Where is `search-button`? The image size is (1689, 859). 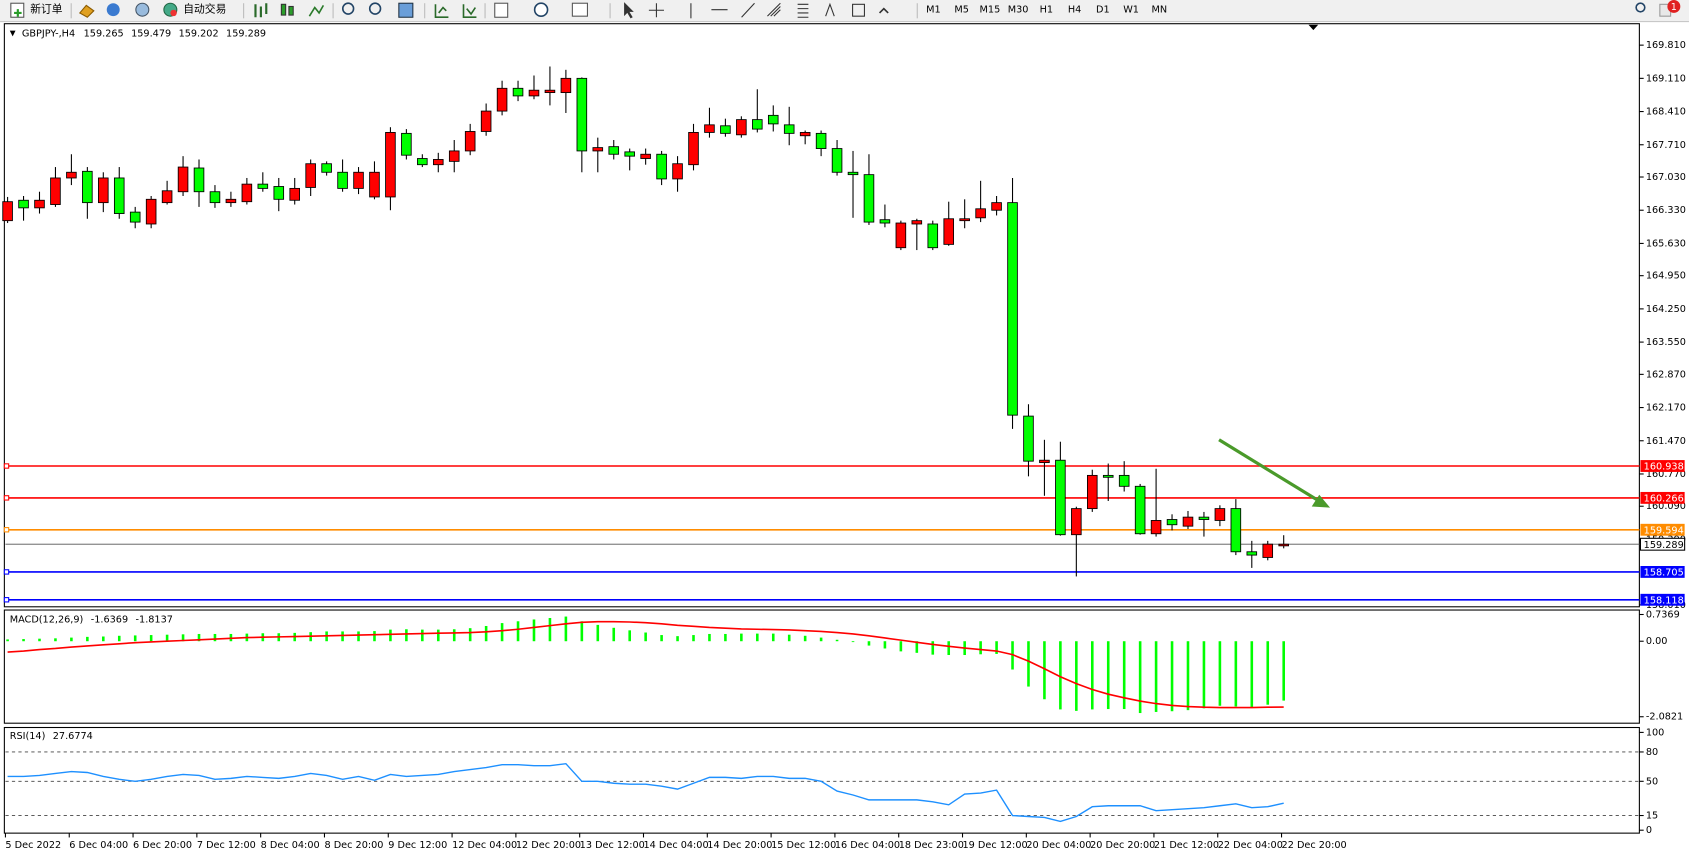 search-button is located at coordinates (1640, 7).